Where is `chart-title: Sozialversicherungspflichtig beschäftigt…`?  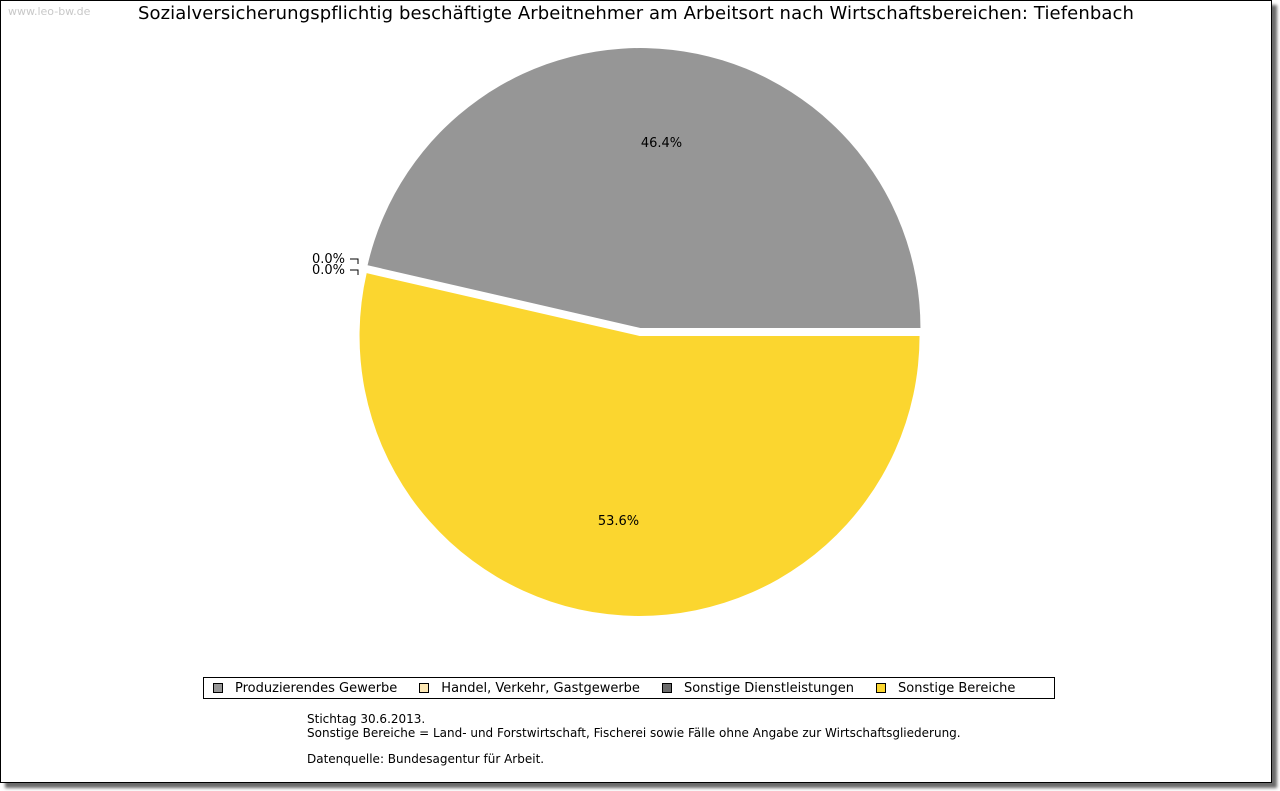
chart-title: Sozialversicherungspflichtig beschäftigt… is located at coordinates (636, 13).